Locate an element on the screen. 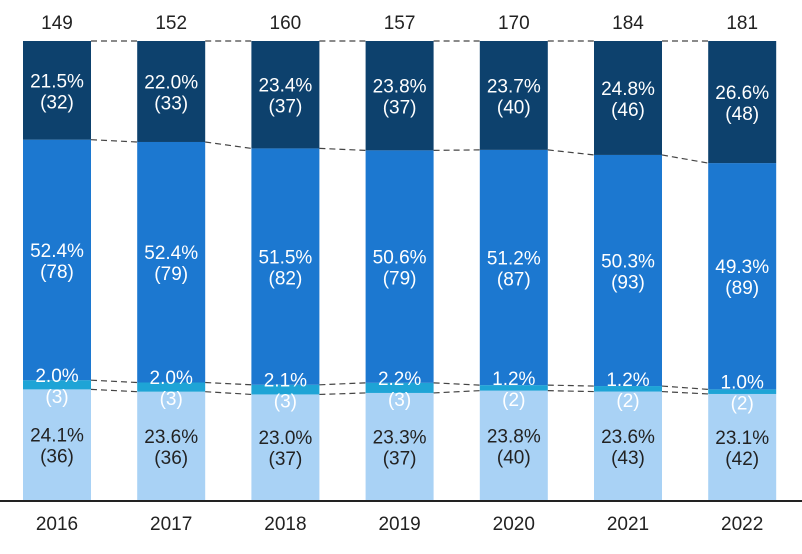 This screenshot has width=802, height=554. count-label-2022-s1: (2) is located at coordinates (742, 404).